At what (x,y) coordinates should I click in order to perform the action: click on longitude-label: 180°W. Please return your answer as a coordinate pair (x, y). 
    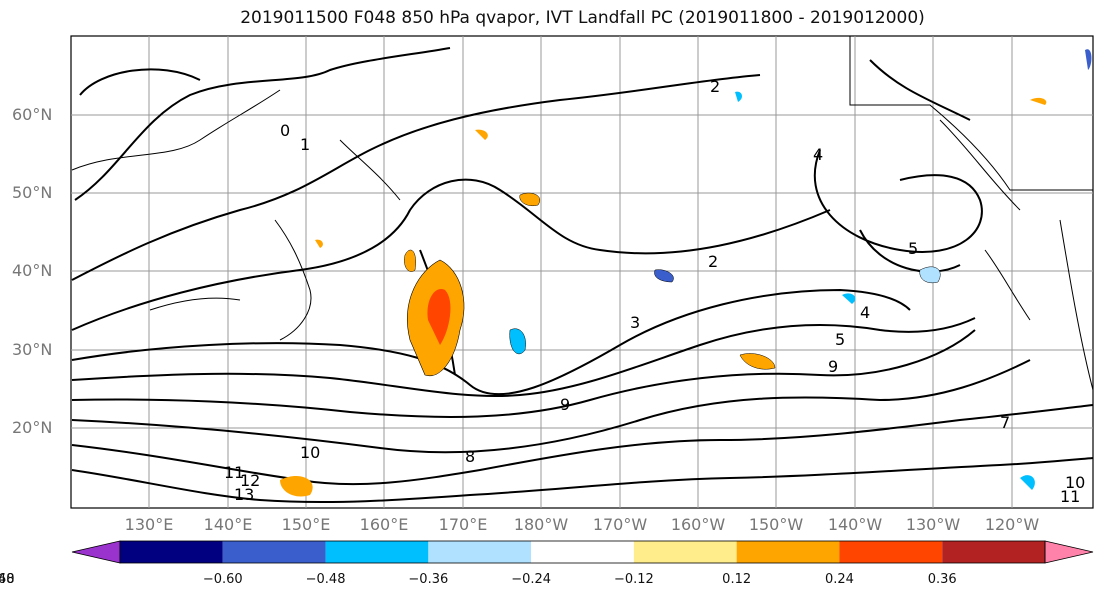
    Looking at the image, I should click on (541, 524).